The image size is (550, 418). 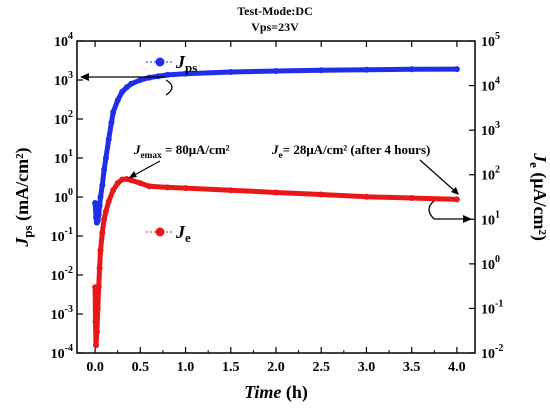 I want to click on left-axis-pointer-arc, so click(x=169, y=87).